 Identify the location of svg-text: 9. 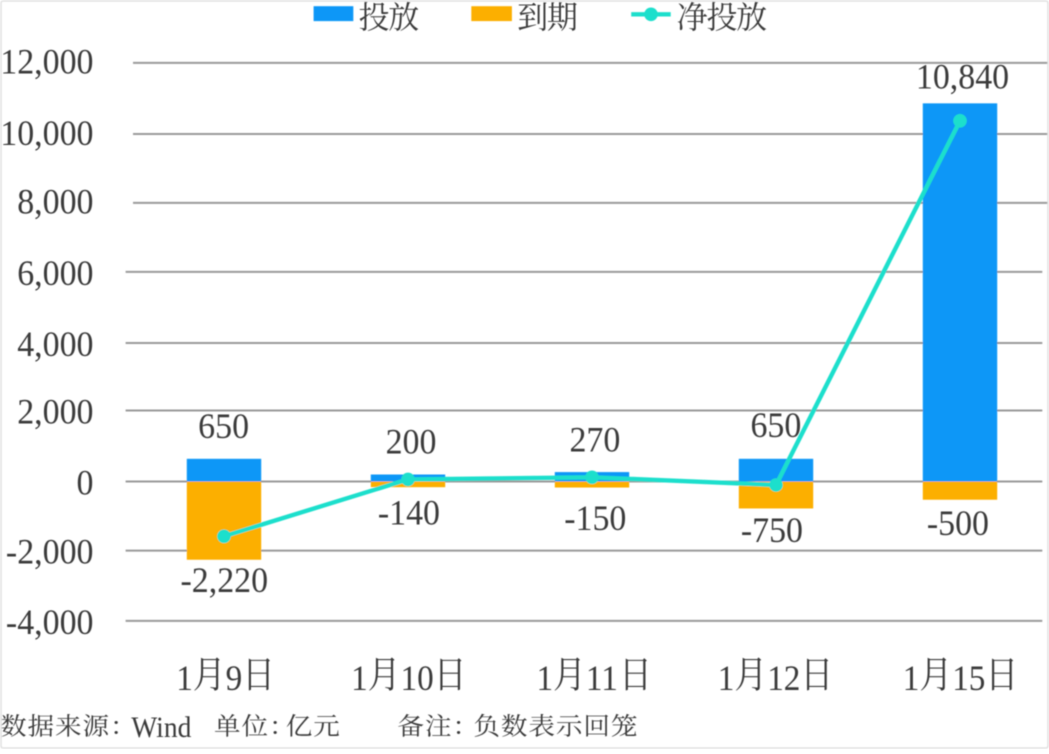
(234, 678).